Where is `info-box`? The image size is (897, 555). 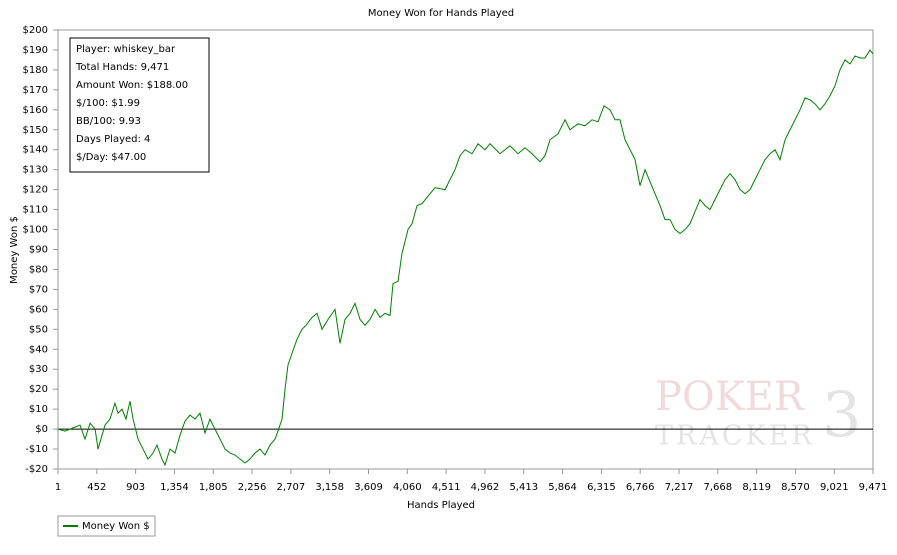
info-box is located at coordinates (139, 105).